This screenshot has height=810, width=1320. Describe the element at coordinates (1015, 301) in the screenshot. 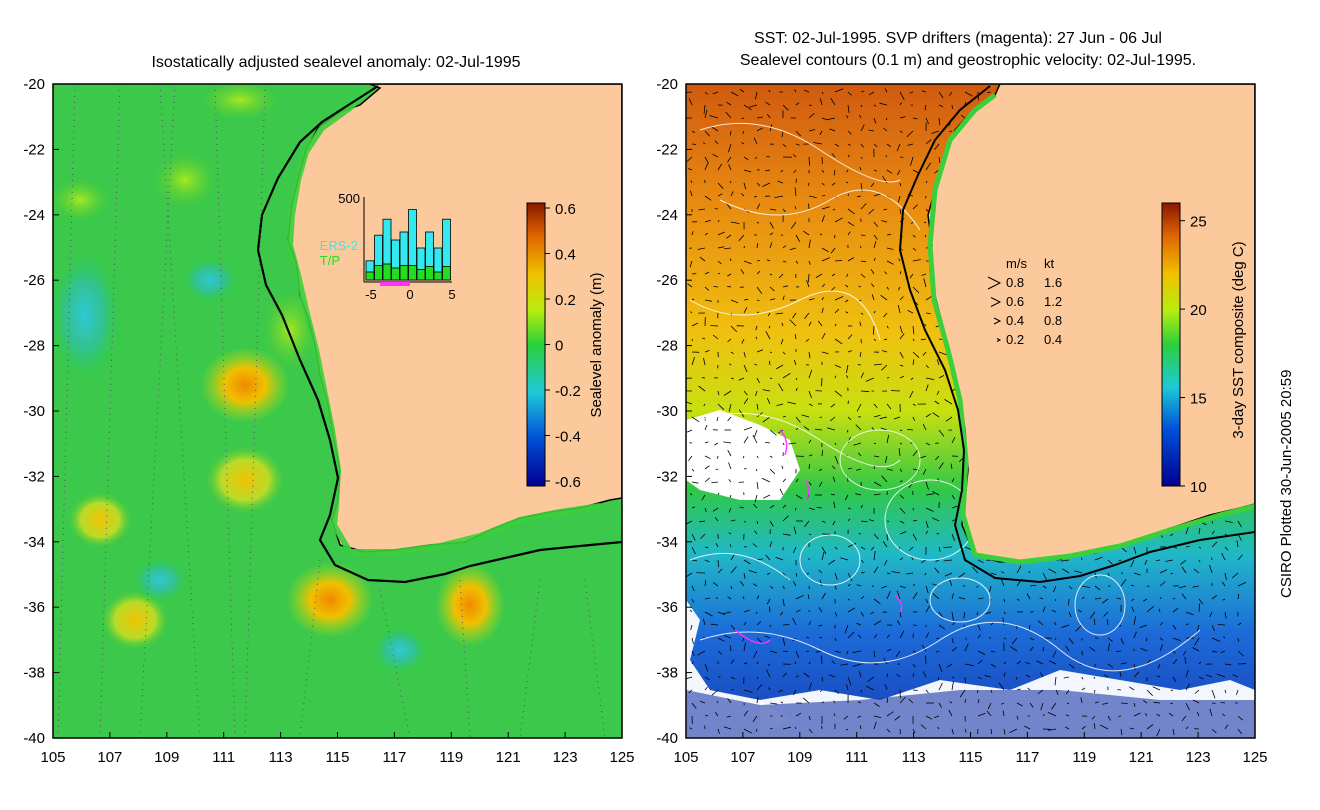

I see `velocity-key-ms: 0.6` at that location.